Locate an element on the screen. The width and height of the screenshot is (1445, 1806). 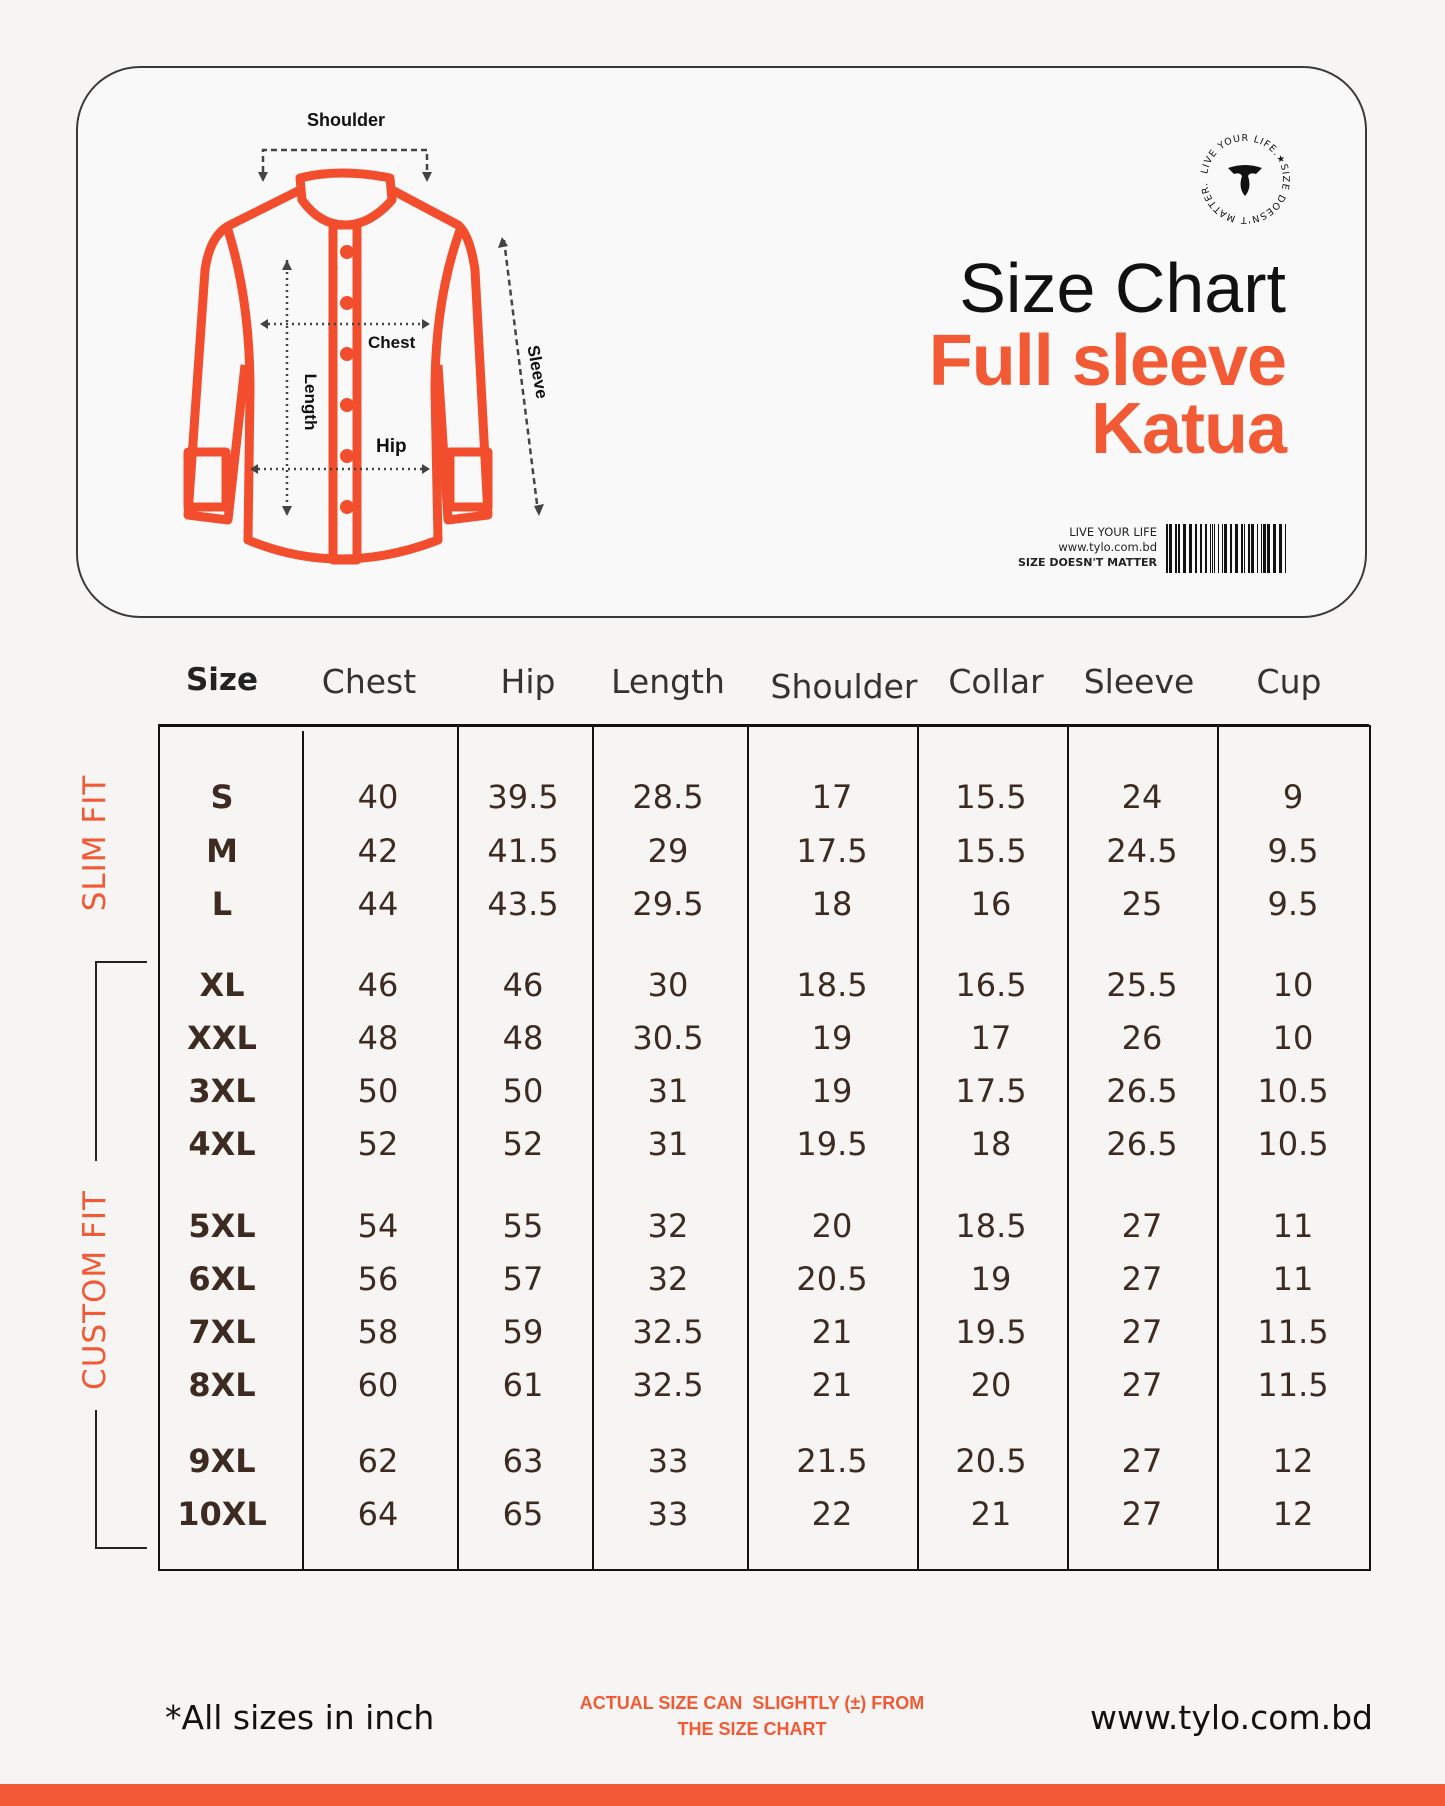
cell-chest: 46 is located at coordinates (378, 985).